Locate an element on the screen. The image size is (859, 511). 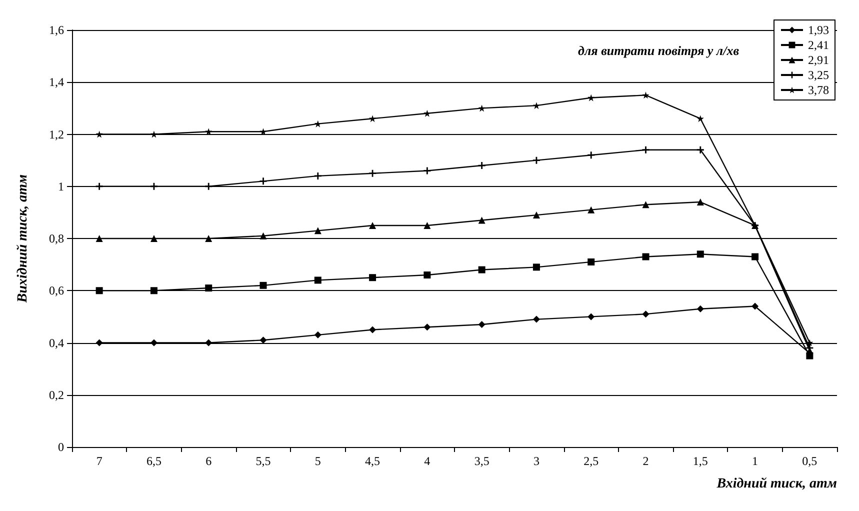
x-tick-label: 3,5 is located at coordinates (482, 461).